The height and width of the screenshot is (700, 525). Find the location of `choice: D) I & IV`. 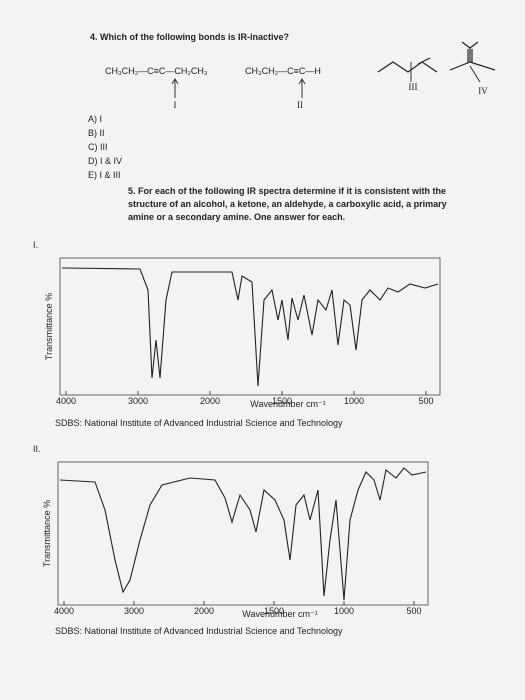

choice: D) I & IV is located at coordinates (105, 161).